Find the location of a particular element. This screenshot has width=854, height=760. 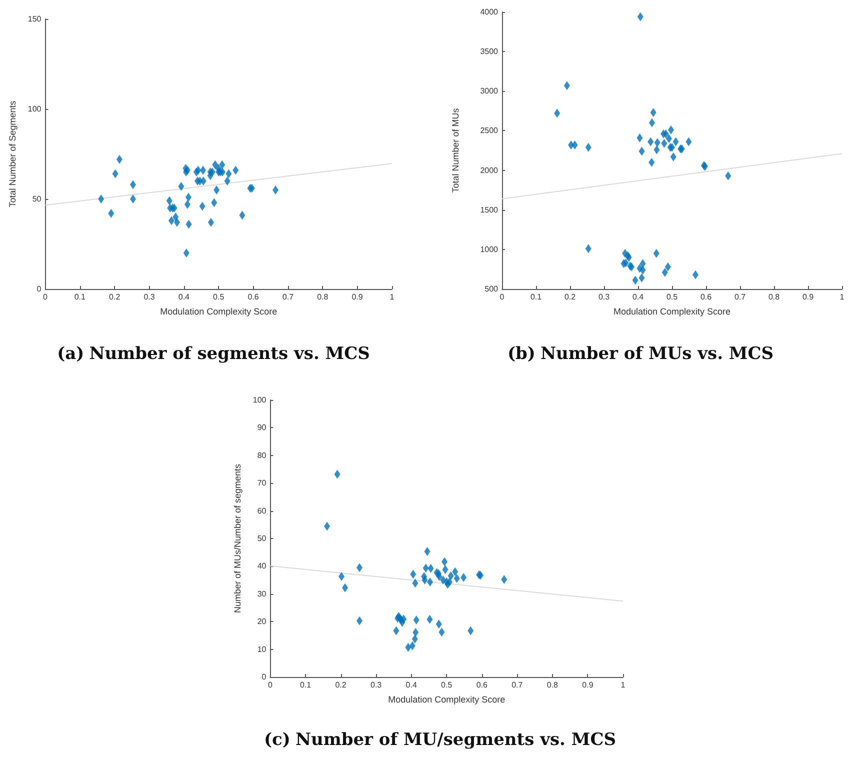

y-axis-title: Total Number of MUs is located at coordinates (455, 150).